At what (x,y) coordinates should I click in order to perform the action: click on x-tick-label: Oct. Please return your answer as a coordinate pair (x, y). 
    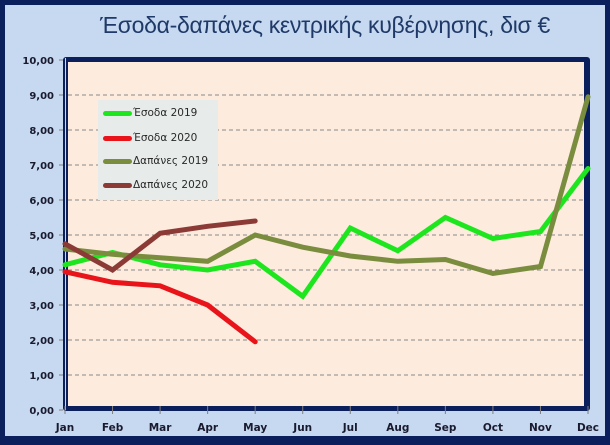
    Looking at the image, I should click on (493, 428).